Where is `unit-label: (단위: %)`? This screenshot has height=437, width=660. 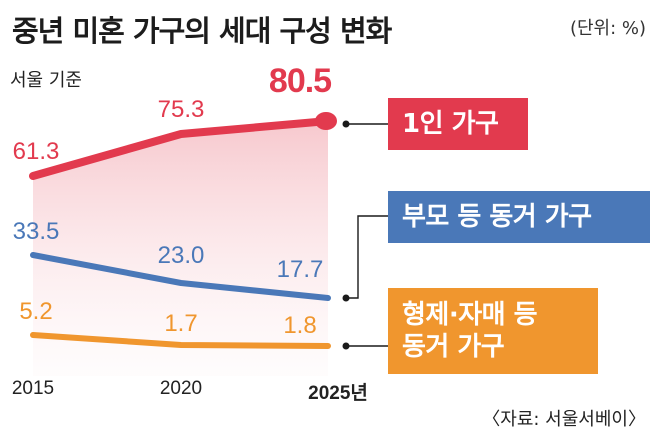 unit-label: (단위: %) is located at coordinates (607, 28).